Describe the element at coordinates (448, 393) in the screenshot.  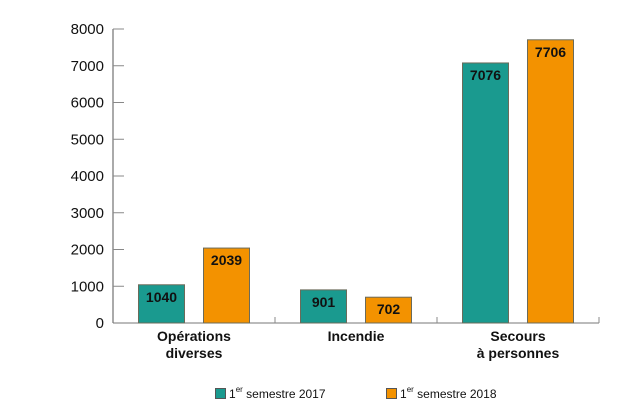
I see `legend-label-2018: 1er semestre 2018` at that location.